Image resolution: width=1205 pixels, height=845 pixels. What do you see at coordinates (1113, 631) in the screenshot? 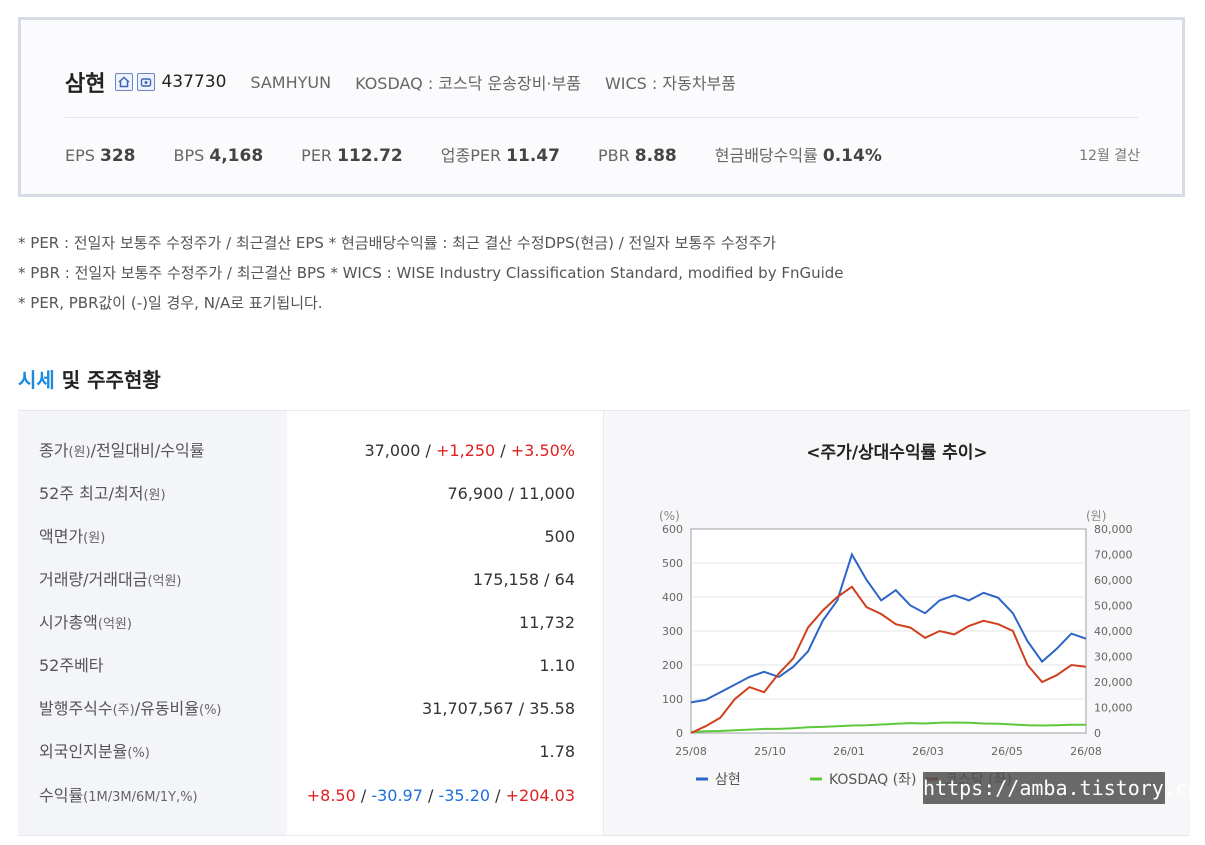
I see `right-tick-label: 40,000` at bounding box center [1113, 631].